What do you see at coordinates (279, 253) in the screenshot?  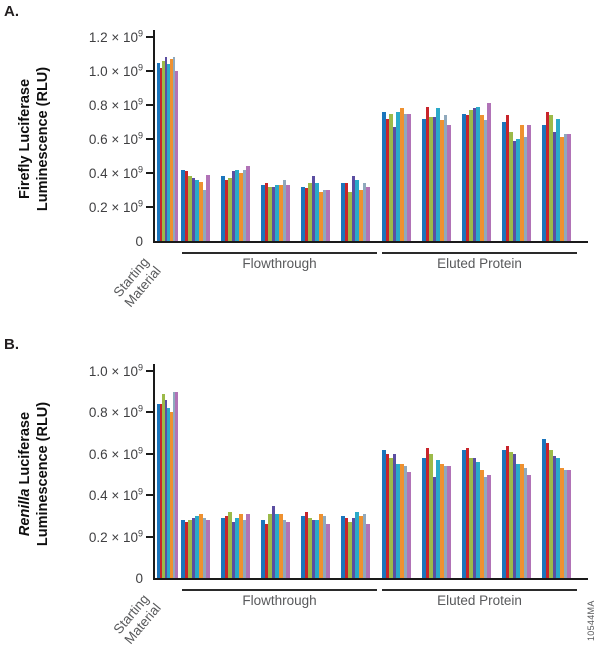 I see `flowthrough-bracket-line` at bounding box center [279, 253].